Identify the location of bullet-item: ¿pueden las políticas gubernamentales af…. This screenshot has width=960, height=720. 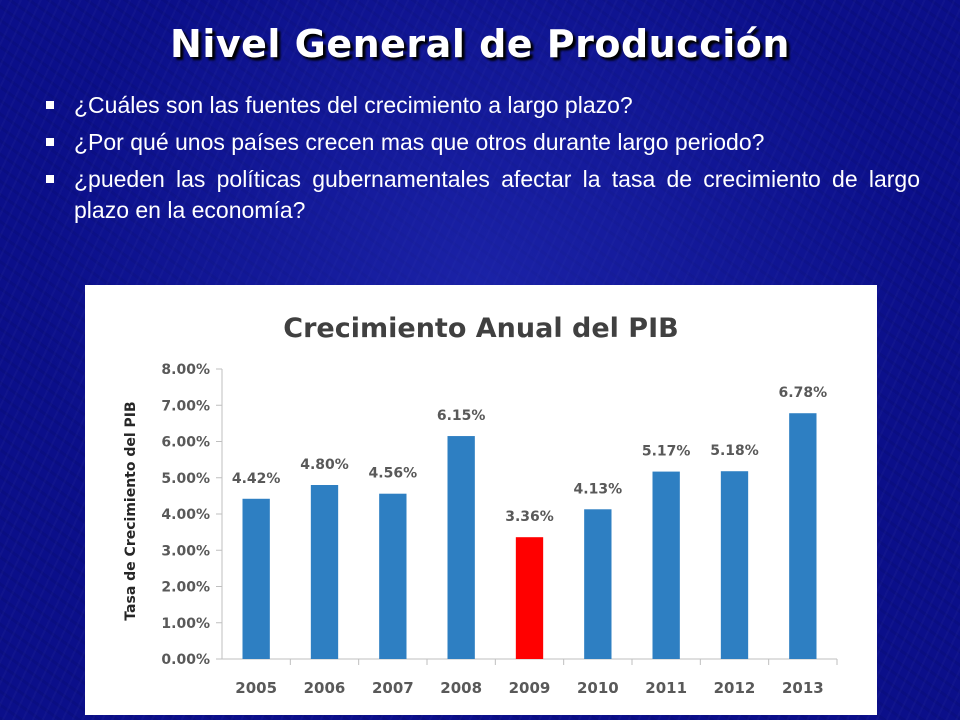
(482, 195).